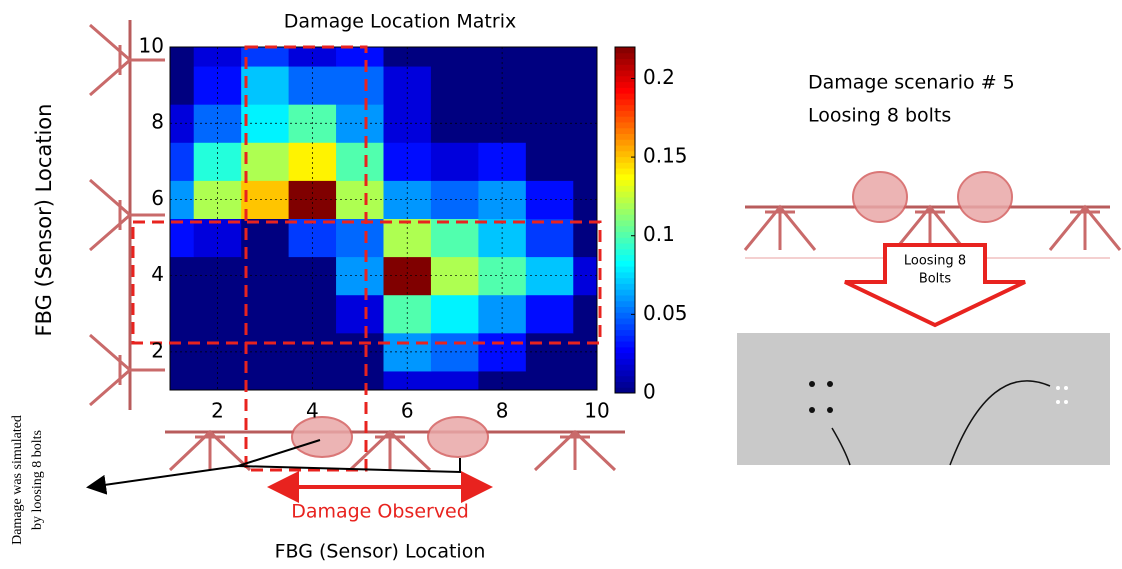  Describe the element at coordinates (151, 46) in the screenshot. I see `y-tick-label: 10` at that location.